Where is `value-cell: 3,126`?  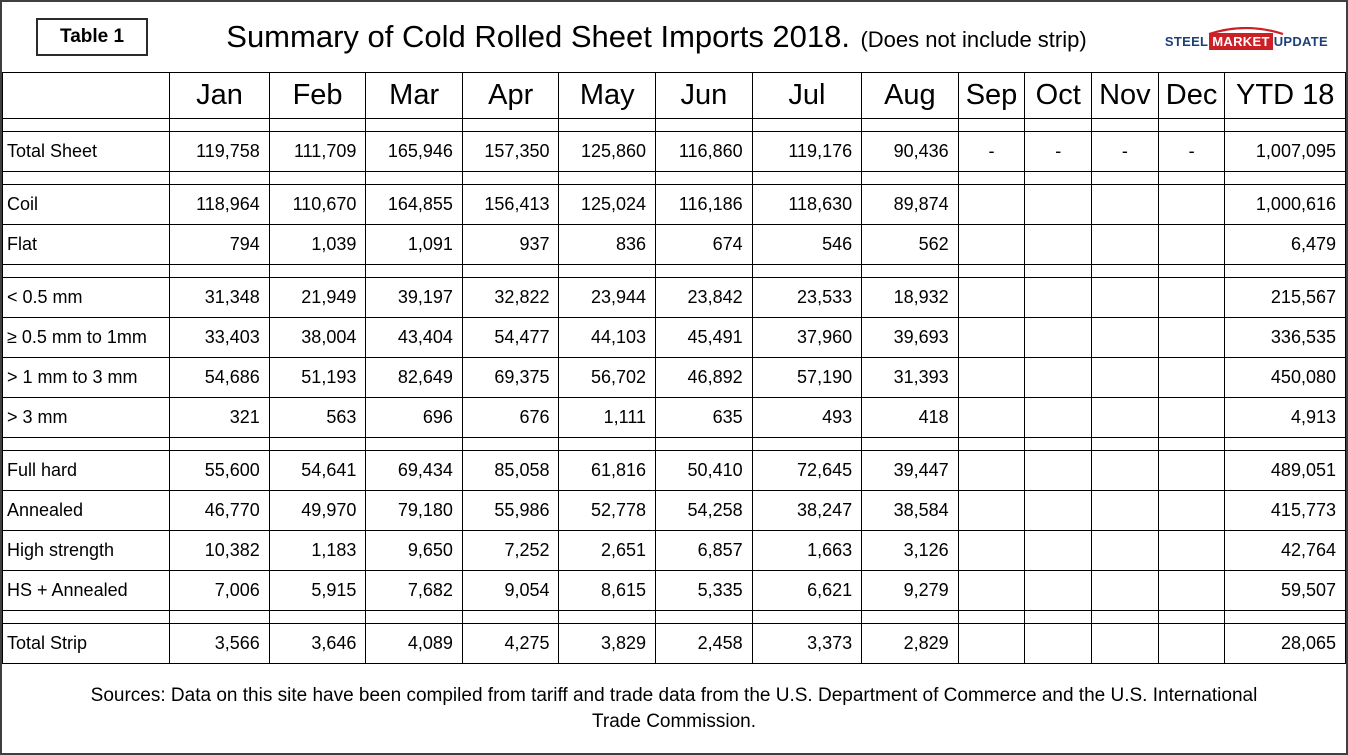
value-cell: 3,126 is located at coordinates (910, 550).